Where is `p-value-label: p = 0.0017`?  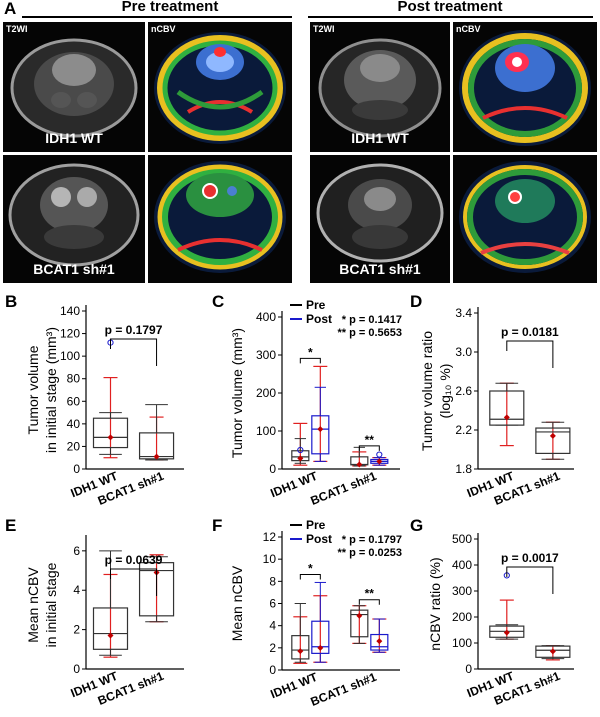
p-value-label: p = 0.0017 is located at coordinates (530, 558).